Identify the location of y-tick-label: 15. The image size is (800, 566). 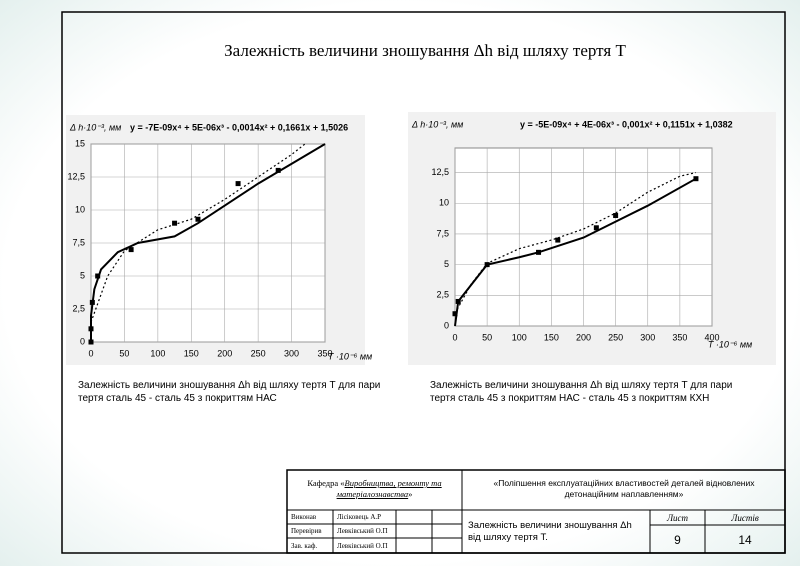
(80, 143).